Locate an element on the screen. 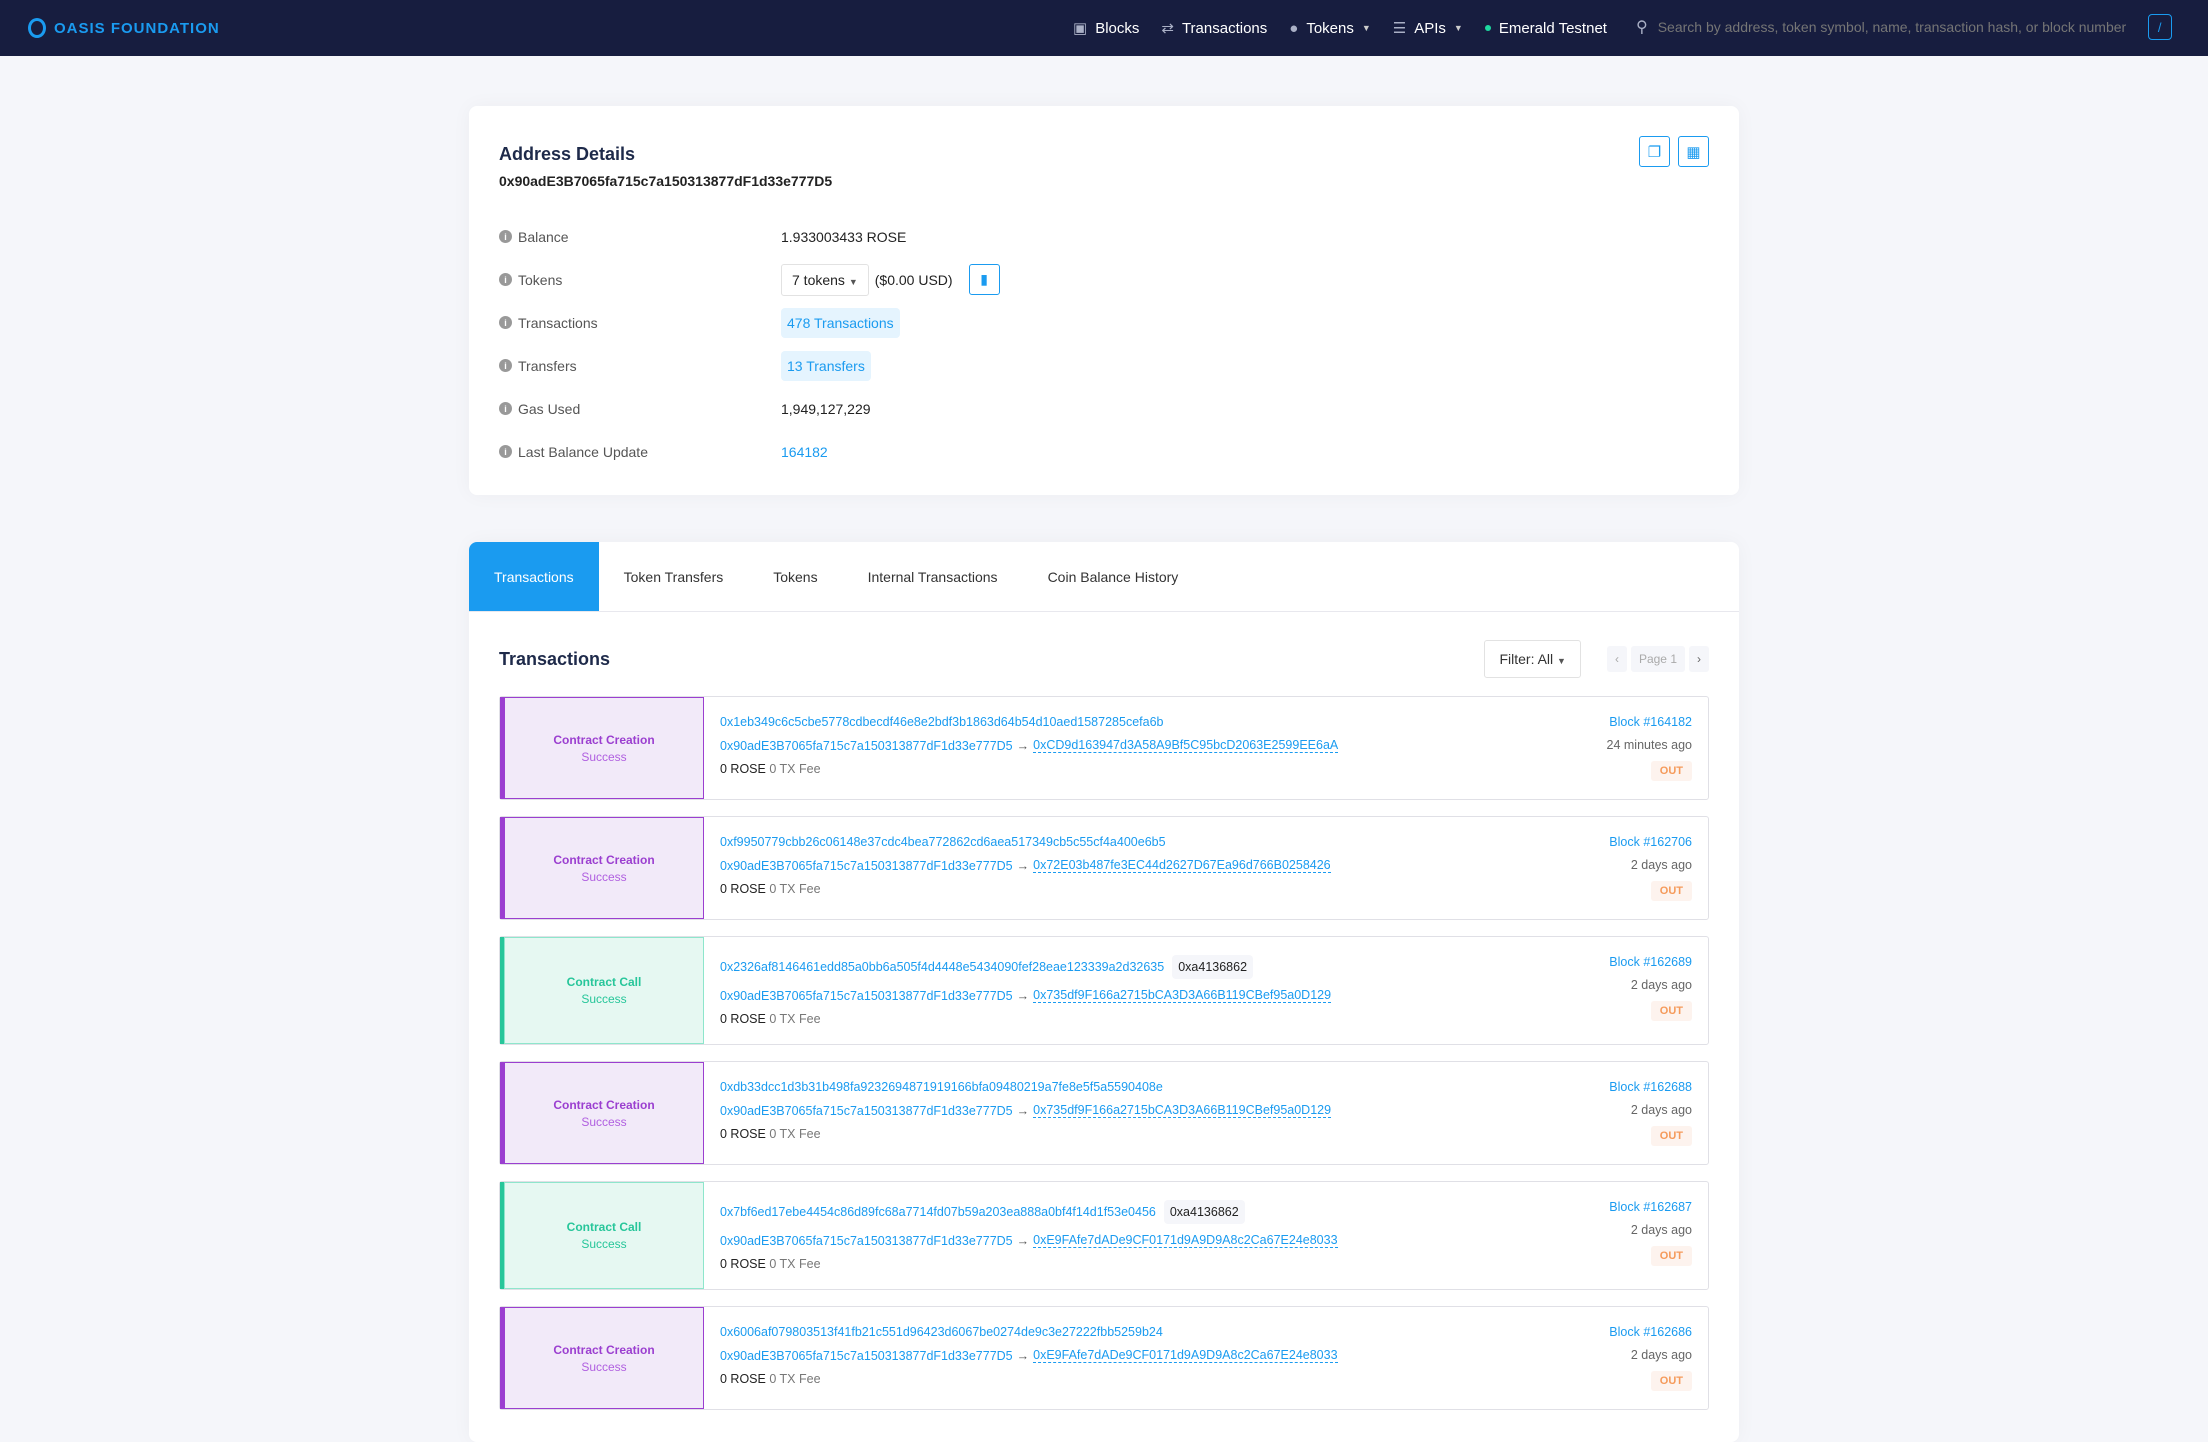  network-selector: Emerald Testnet is located at coordinates (1545, 28).